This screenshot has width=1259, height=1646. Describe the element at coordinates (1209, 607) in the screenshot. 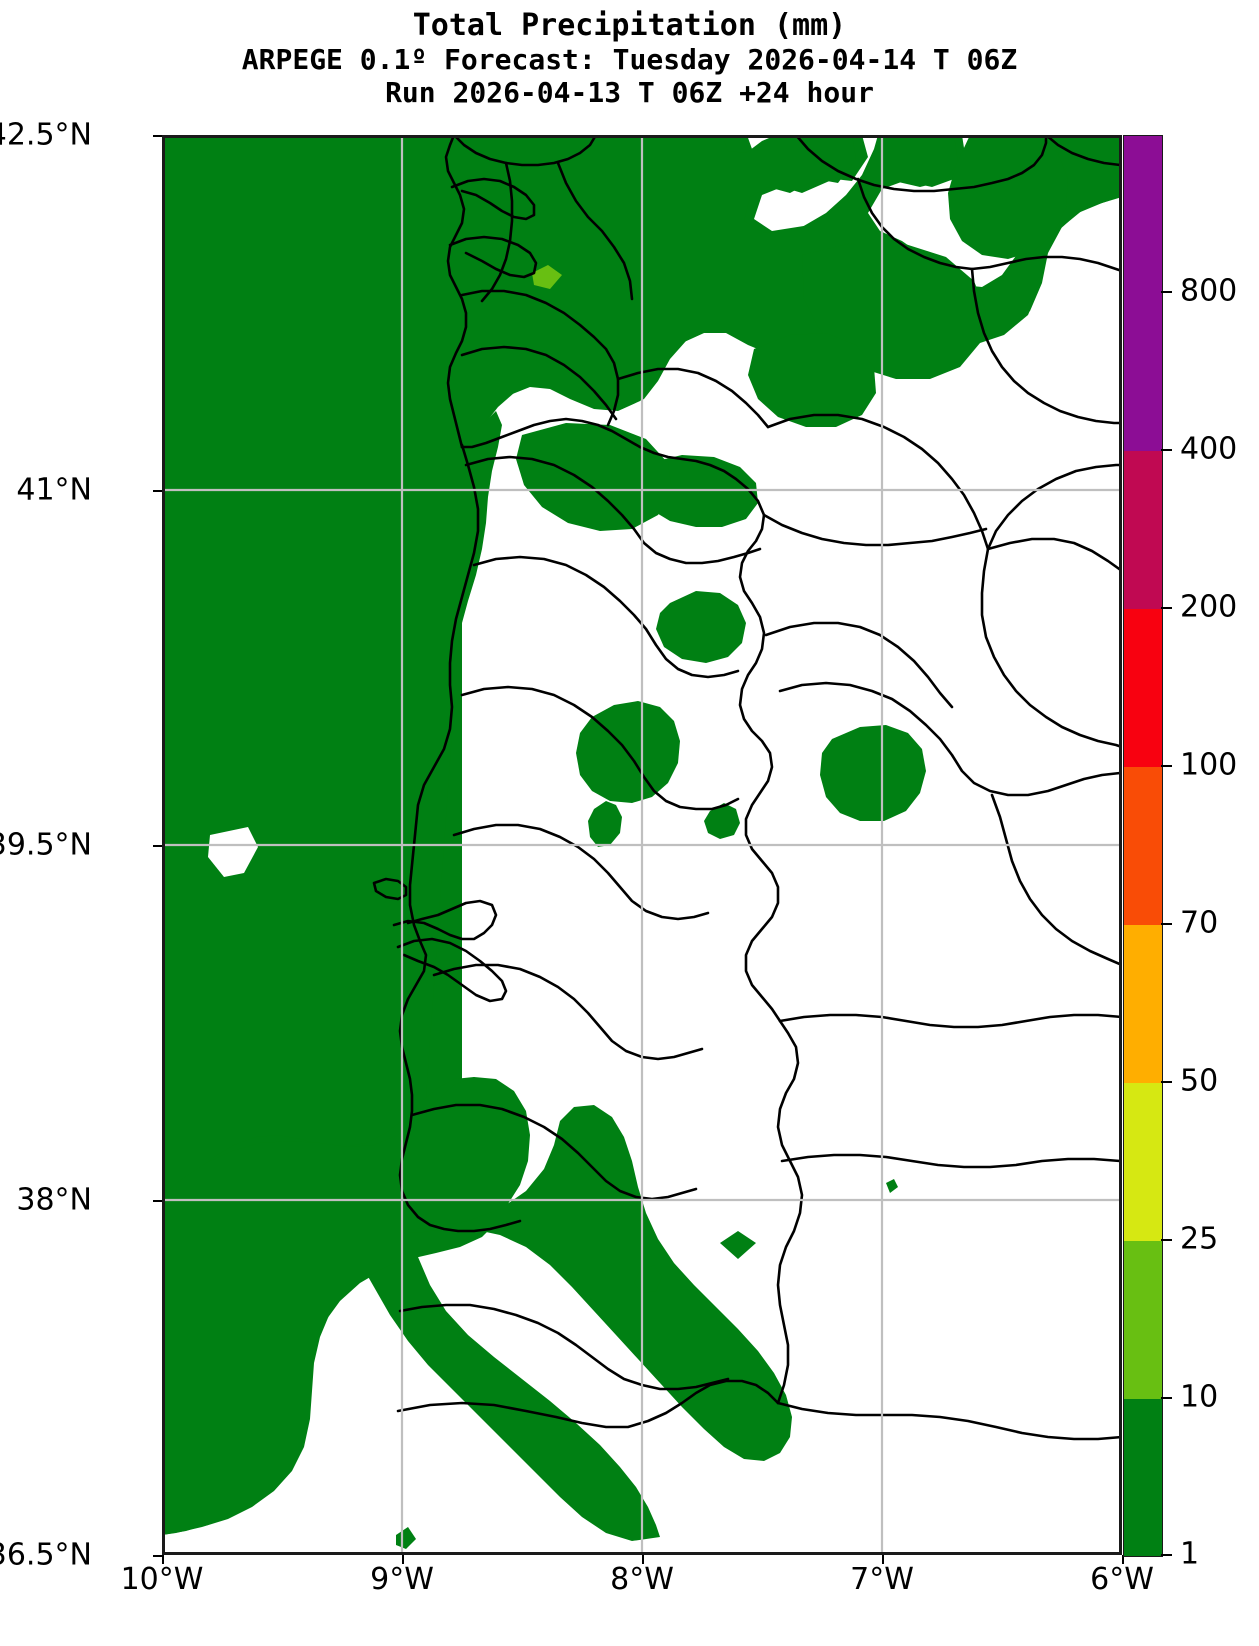

I see `colorbar-label-200: 200` at that location.